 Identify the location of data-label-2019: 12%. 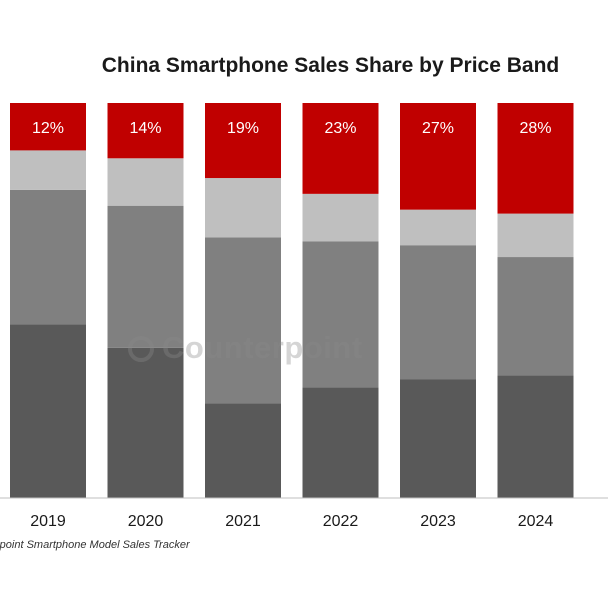
(48, 128).